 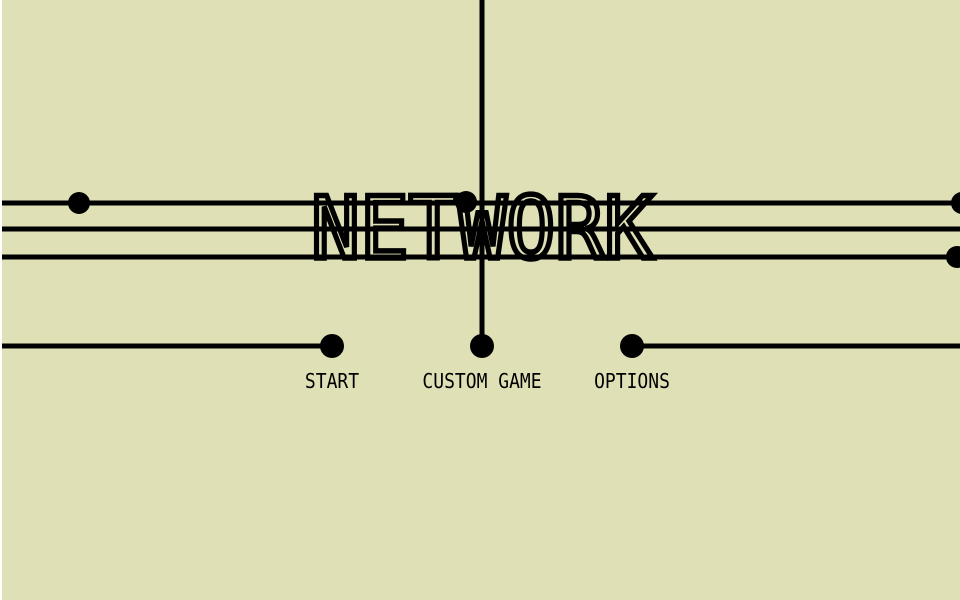 I want to click on options-node, so click(x=632, y=346).